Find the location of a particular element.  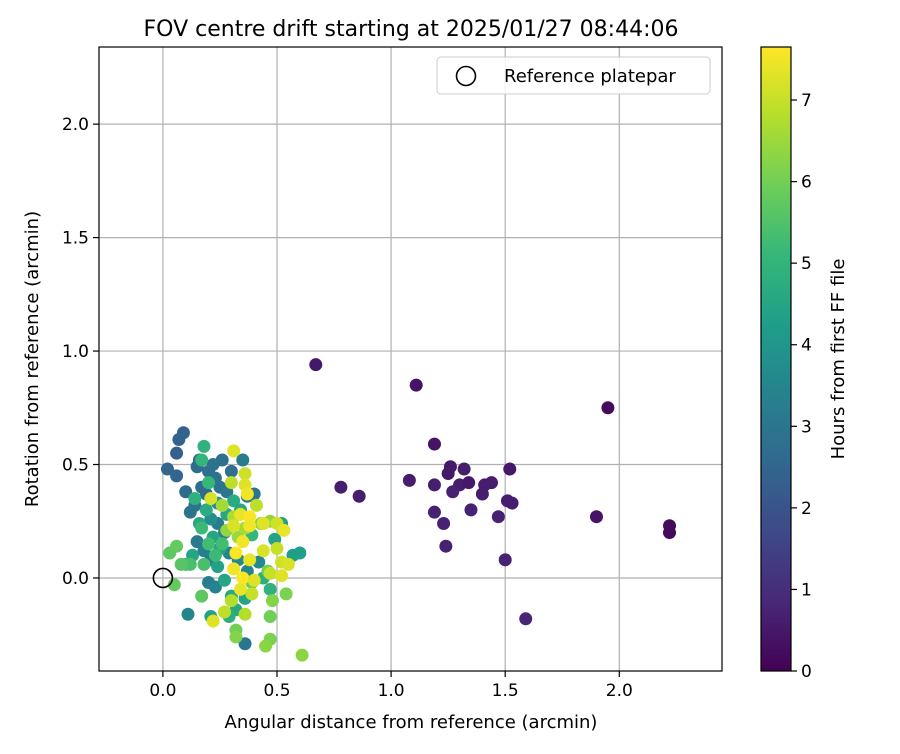

y-axis-label: Rotation from reference (arcmin) is located at coordinates (32, 359).